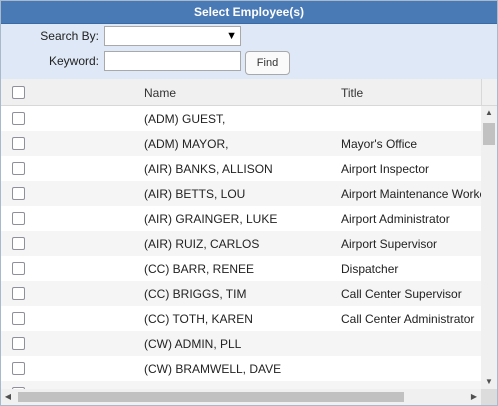 This screenshot has height=406, width=498. I want to click on table-row: (CW) ADMIN, PLL, so click(241, 343).